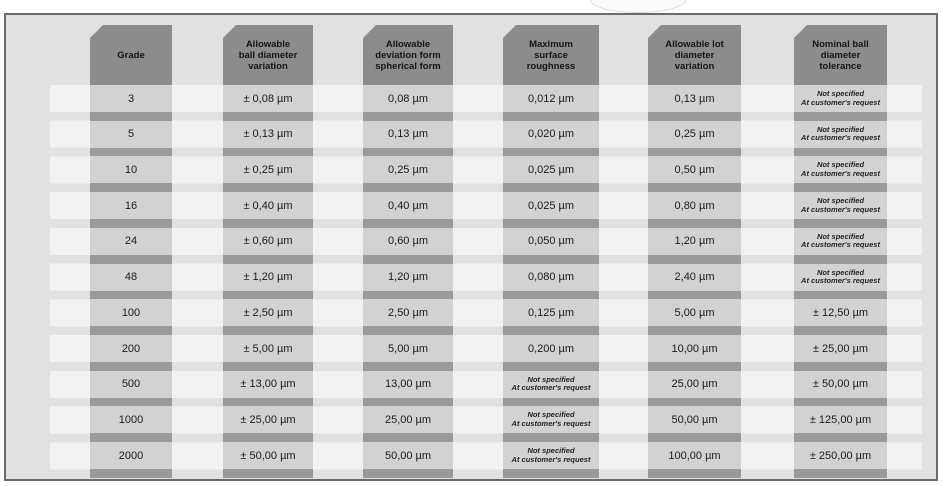 This screenshot has width=943, height=486. Describe the element at coordinates (268, 206) in the screenshot. I see `cell-ball_variation-row-3: ± 0,40 µm` at that location.